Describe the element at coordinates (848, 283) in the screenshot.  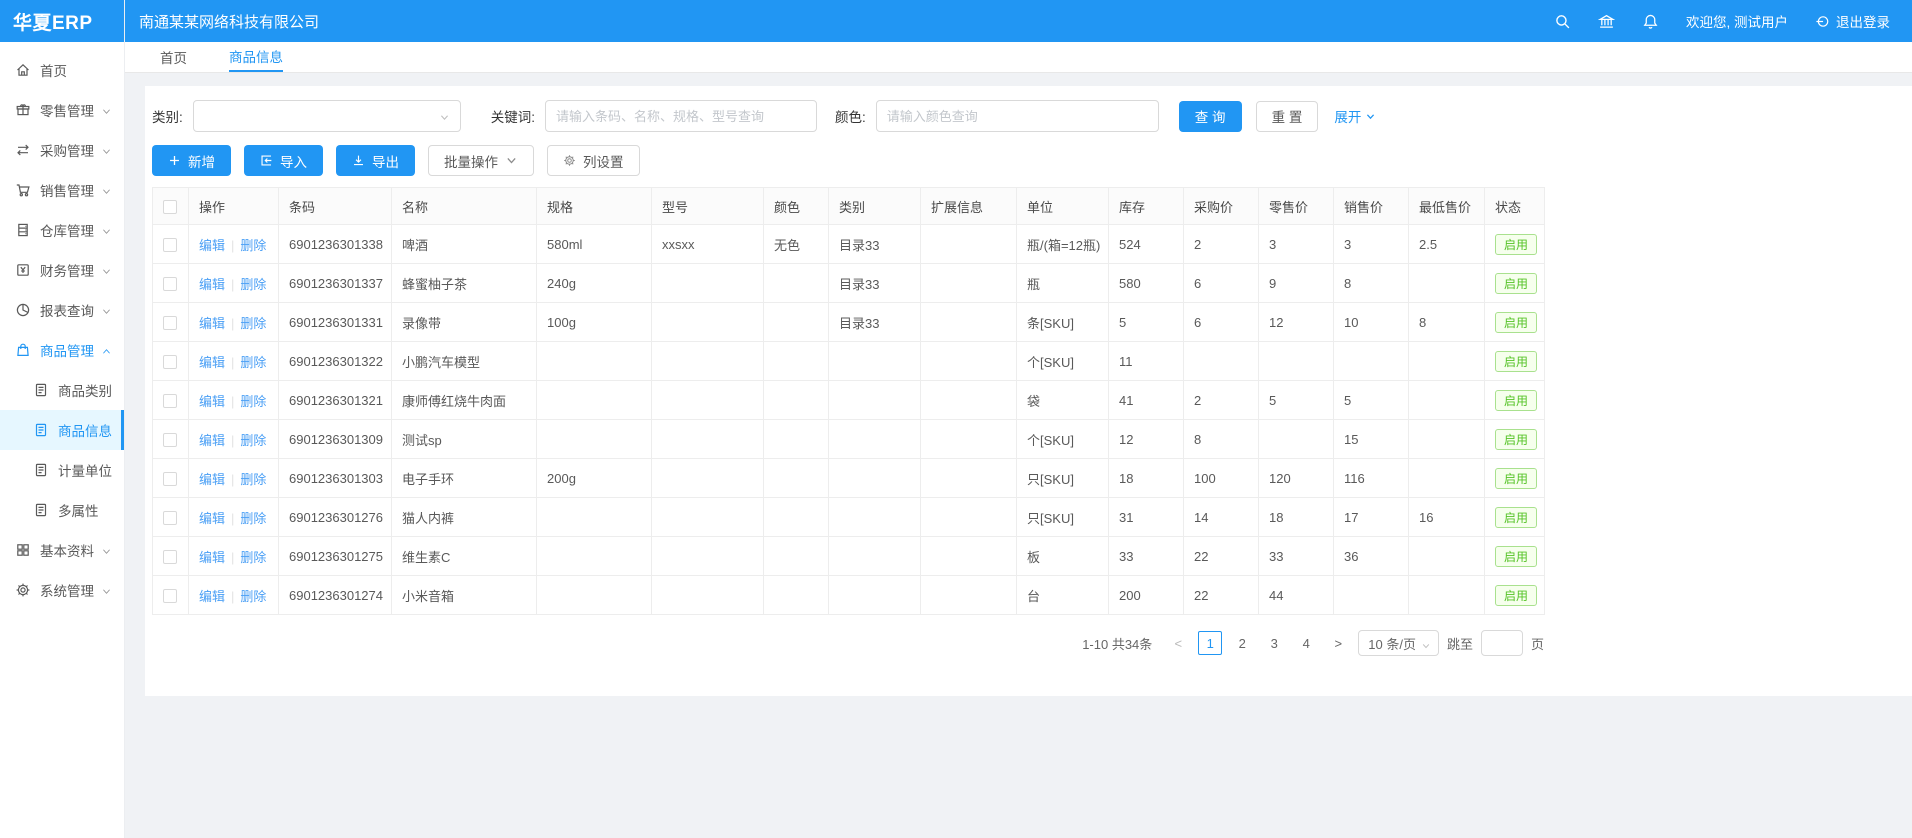
I see `table-row: 编辑 | 删除 6901236301337 蜂蜜柚子茶 240g 目录33 瓶 580 6 9 8 启用` at that location.